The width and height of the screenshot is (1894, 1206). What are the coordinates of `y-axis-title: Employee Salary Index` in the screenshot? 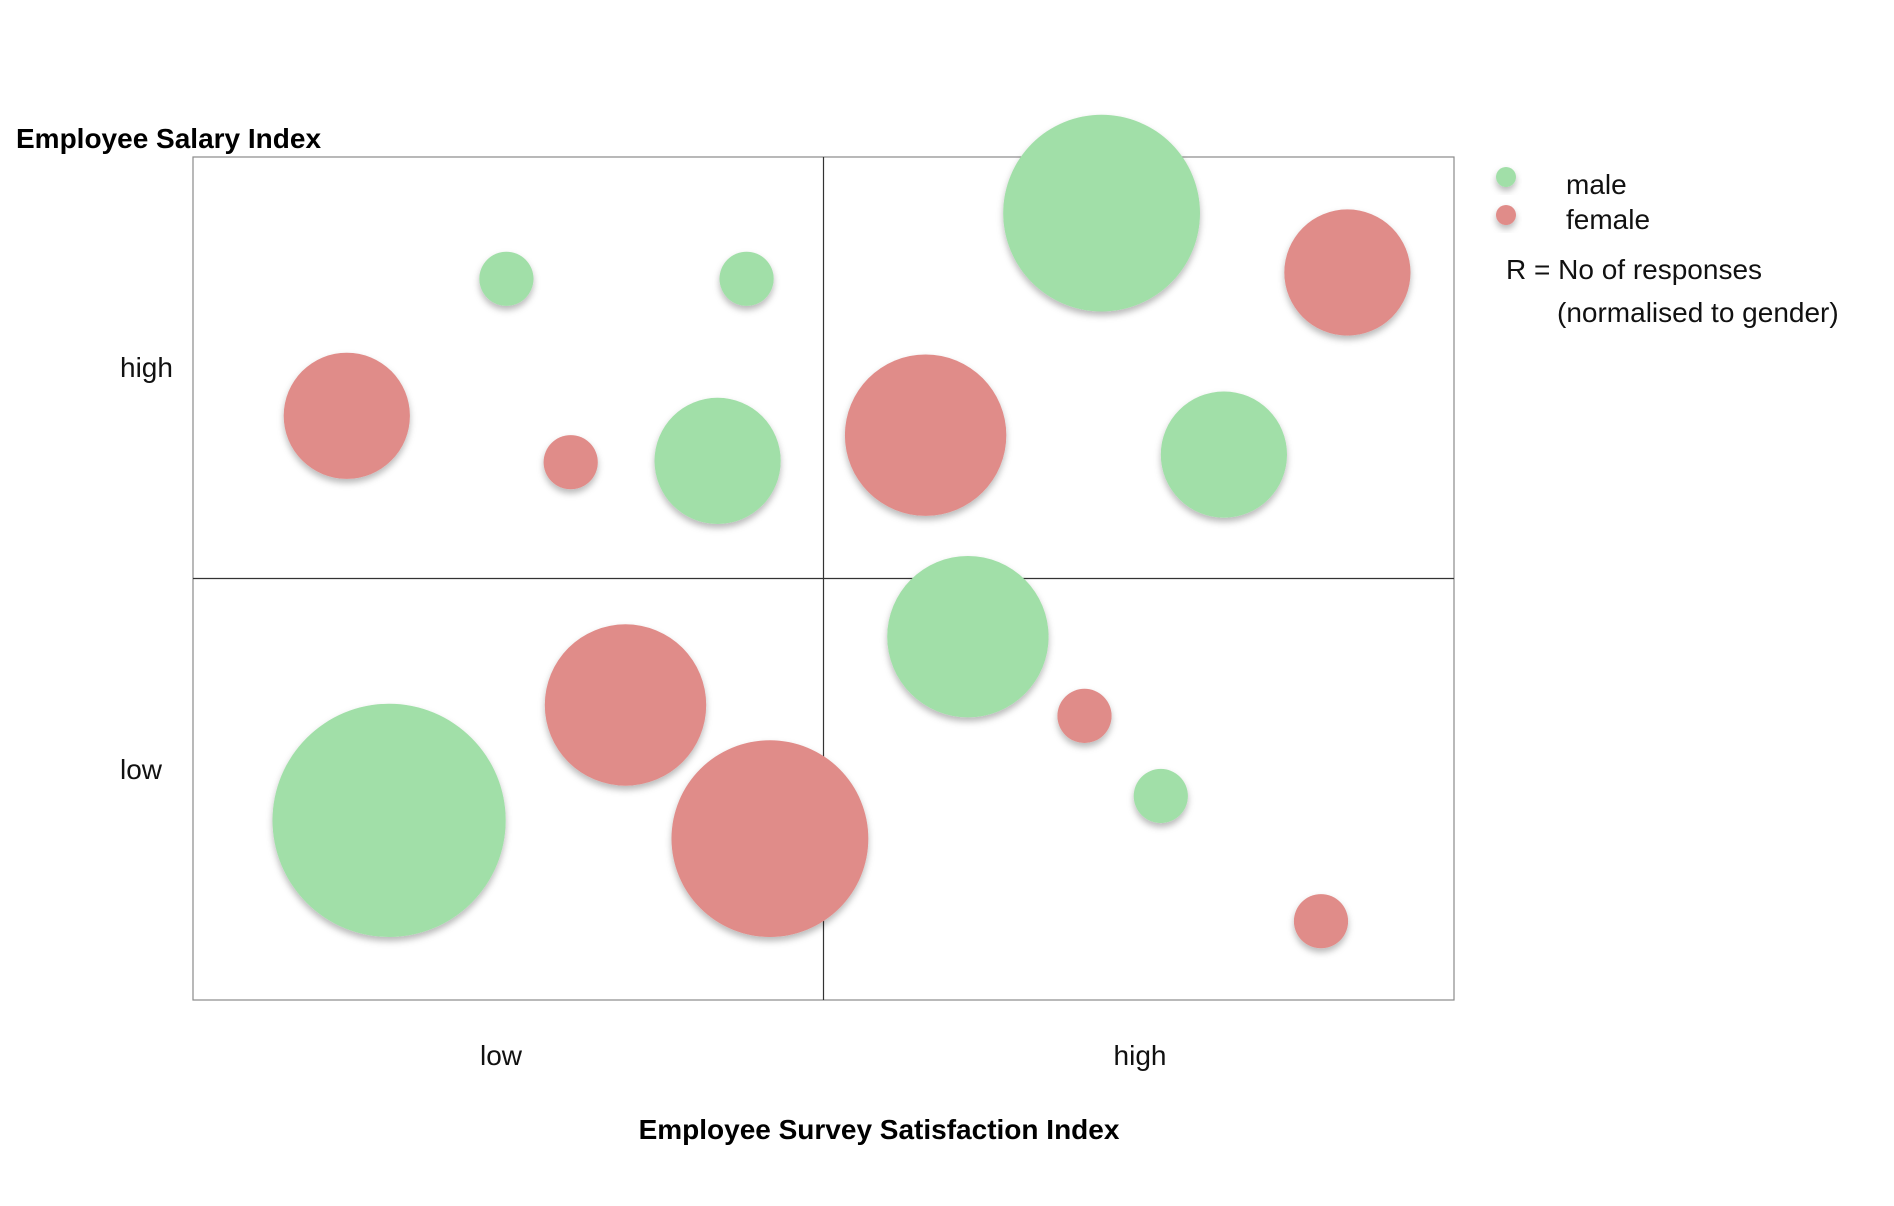 It's located at (168, 138).